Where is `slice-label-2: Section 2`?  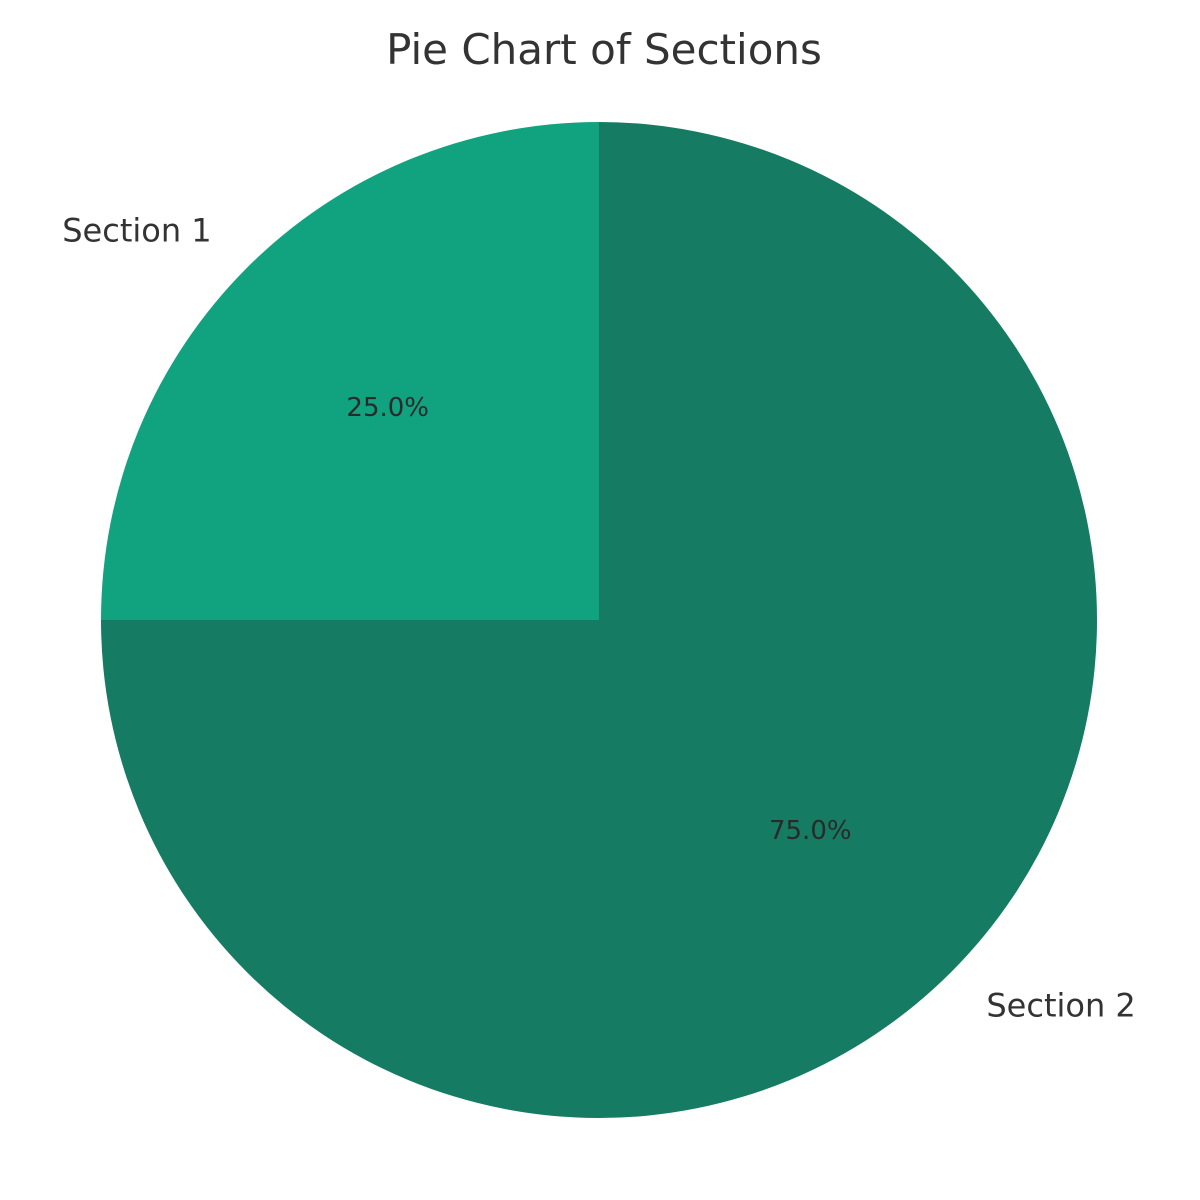 slice-label-2: Section 2 is located at coordinates (1060, 1005).